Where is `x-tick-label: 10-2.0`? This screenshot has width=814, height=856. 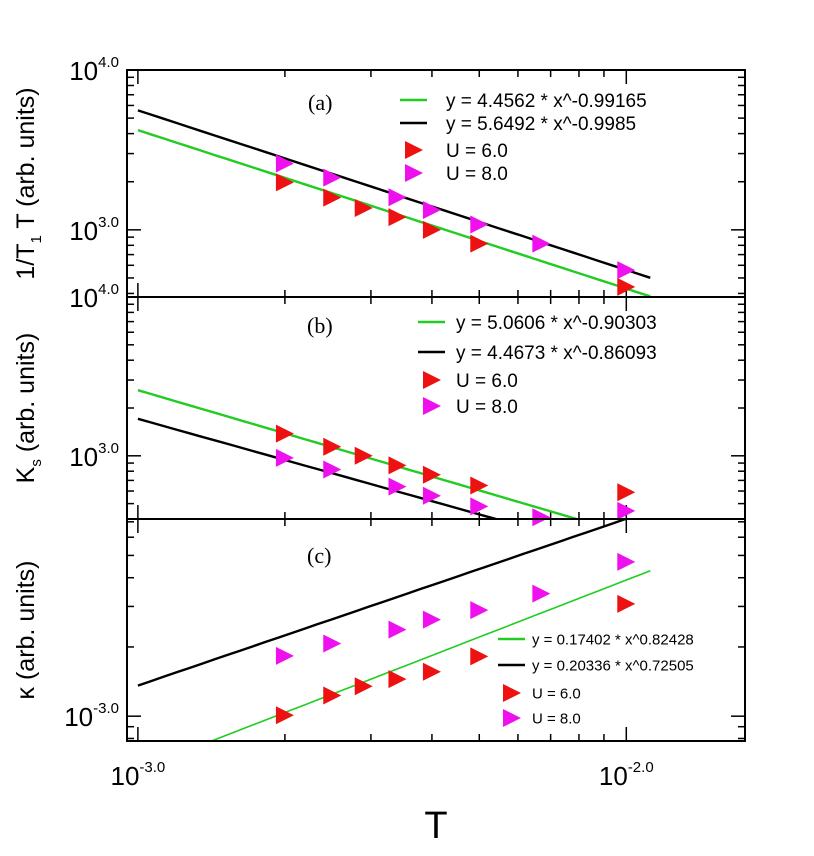
x-tick-label: 10-2.0 is located at coordinates (626, 775).